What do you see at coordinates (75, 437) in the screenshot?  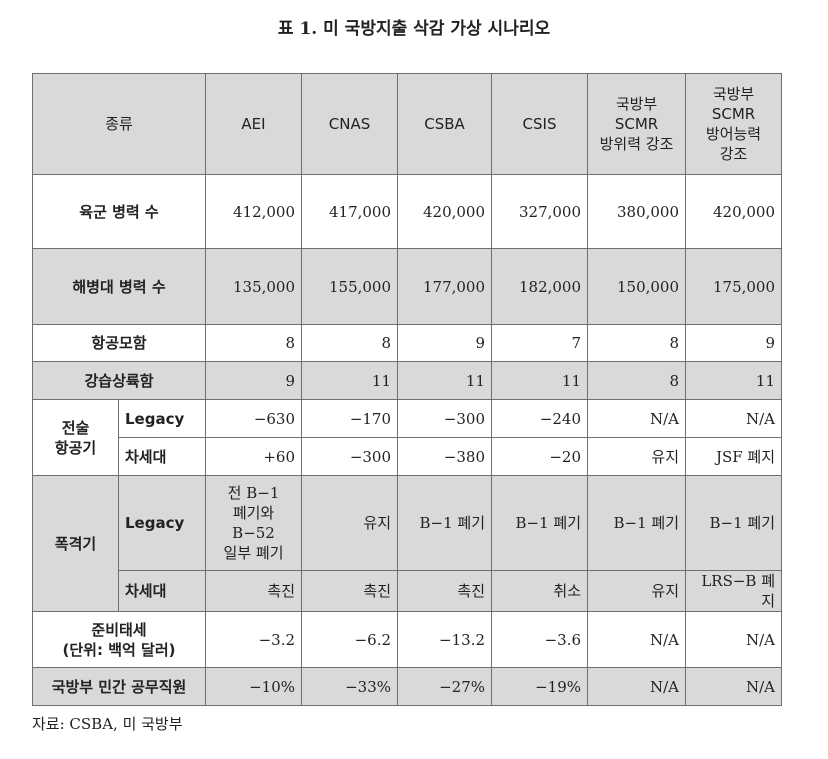 I see `row-group-label: 전술 항공기` at bounding box center [75, 437].